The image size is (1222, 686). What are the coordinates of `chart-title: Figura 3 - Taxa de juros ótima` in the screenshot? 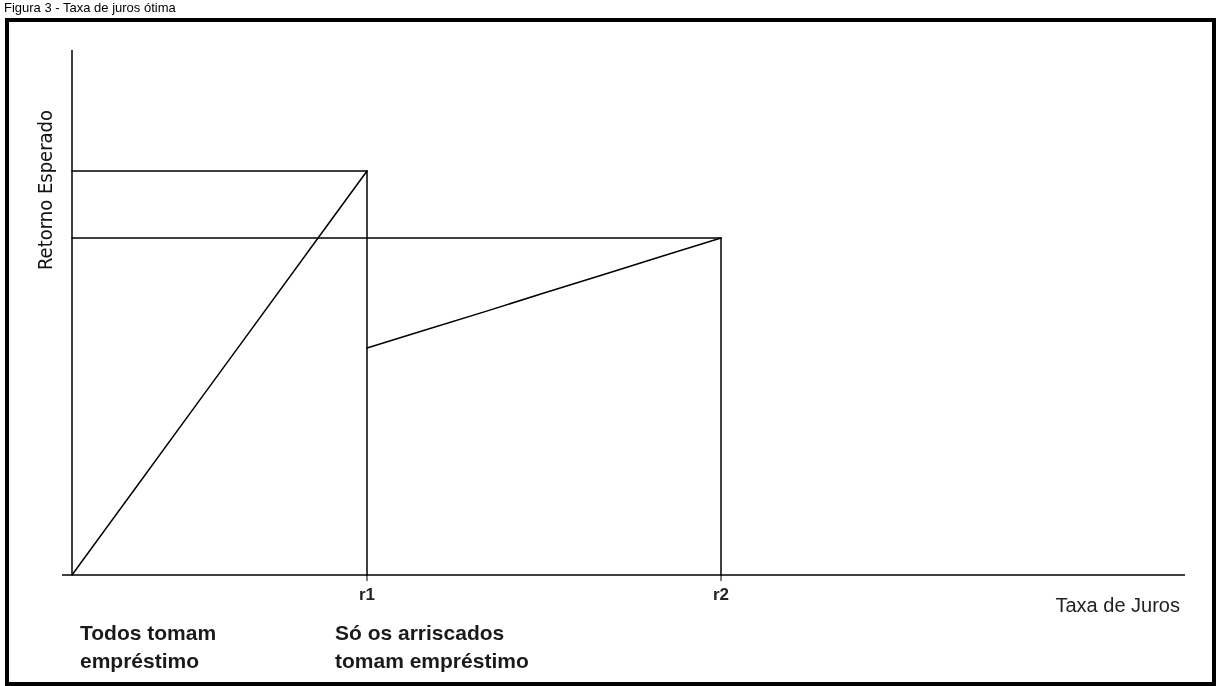 It's located at (90, 7).